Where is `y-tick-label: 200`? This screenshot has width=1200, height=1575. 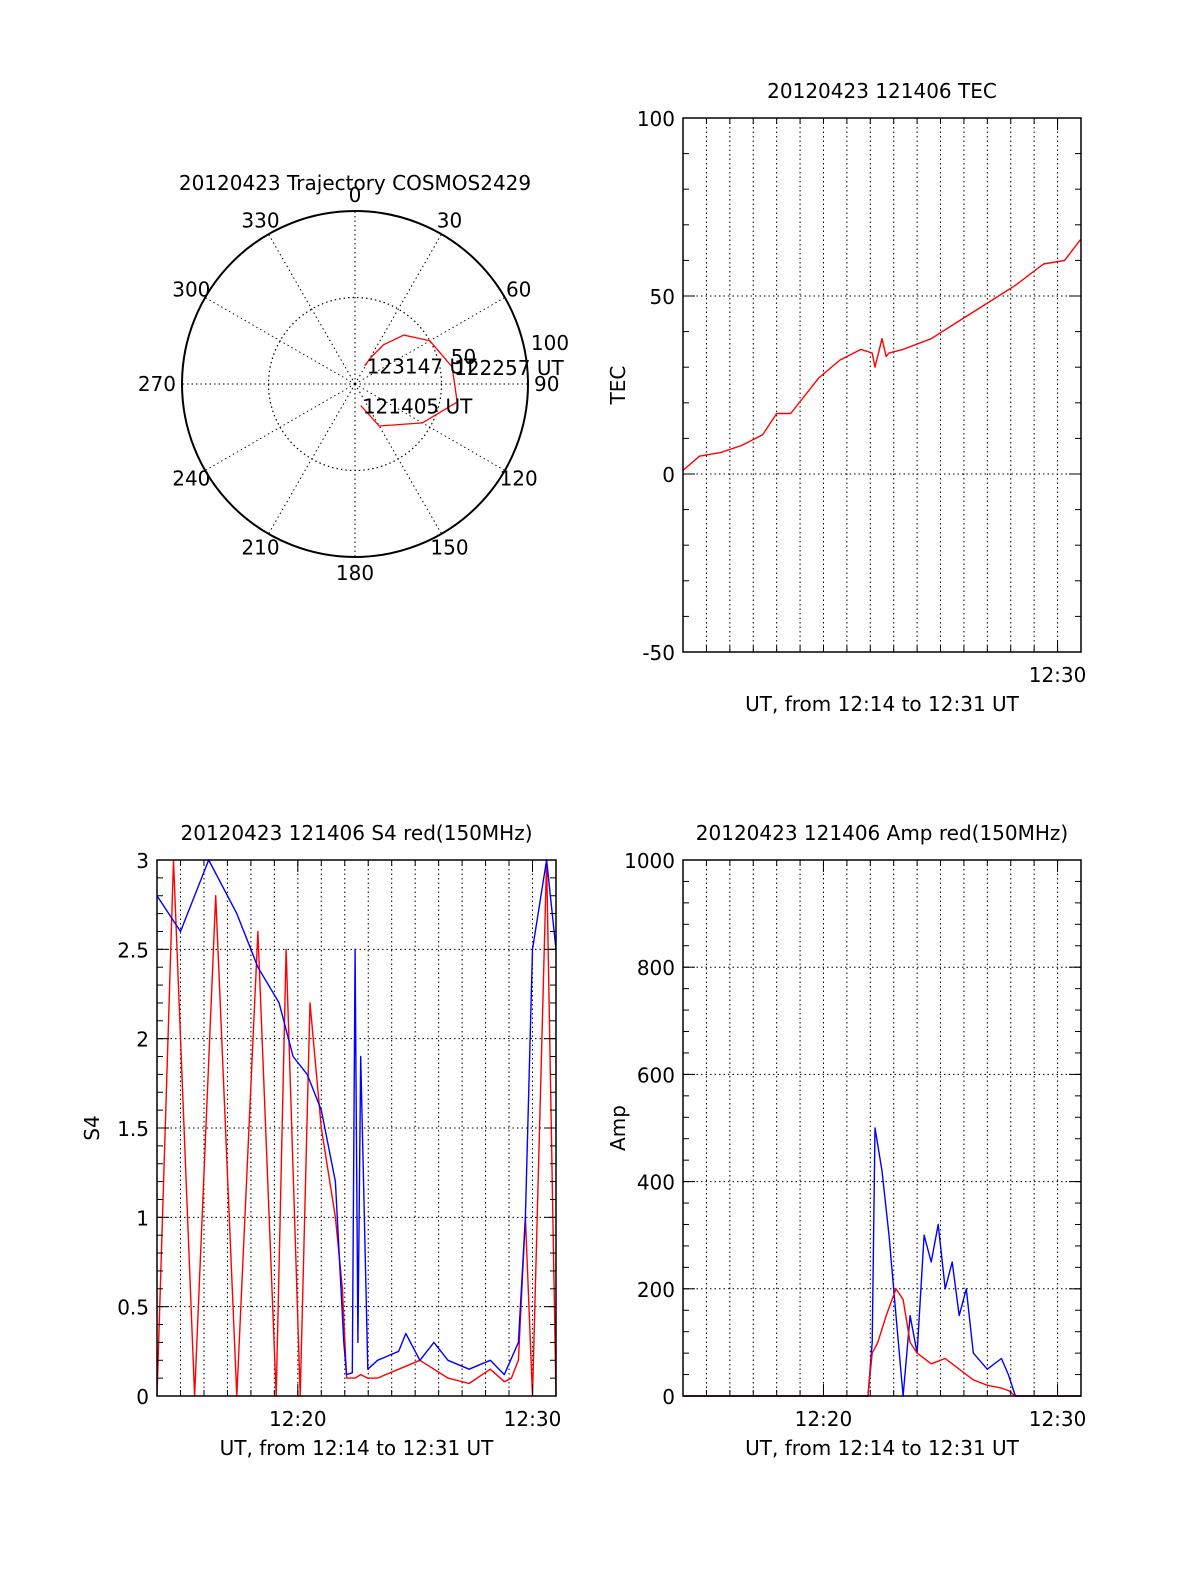 y-tick-label: 200 is located at coordinates (656, 1290).